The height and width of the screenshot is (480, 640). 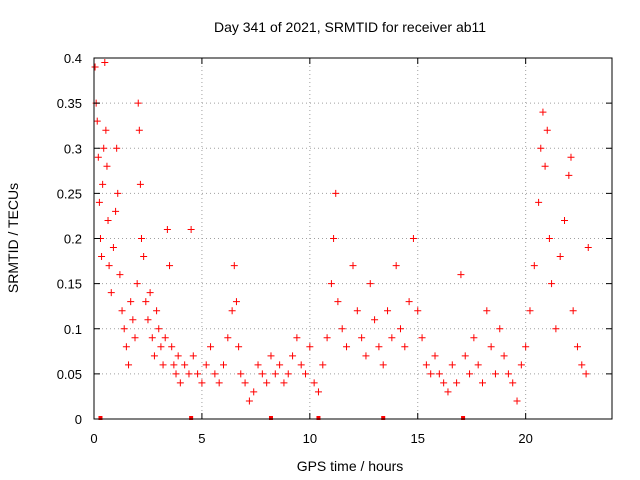 I want to click on x-tick-labels: 0 5 10 15 20, so click(x=311, y=438).